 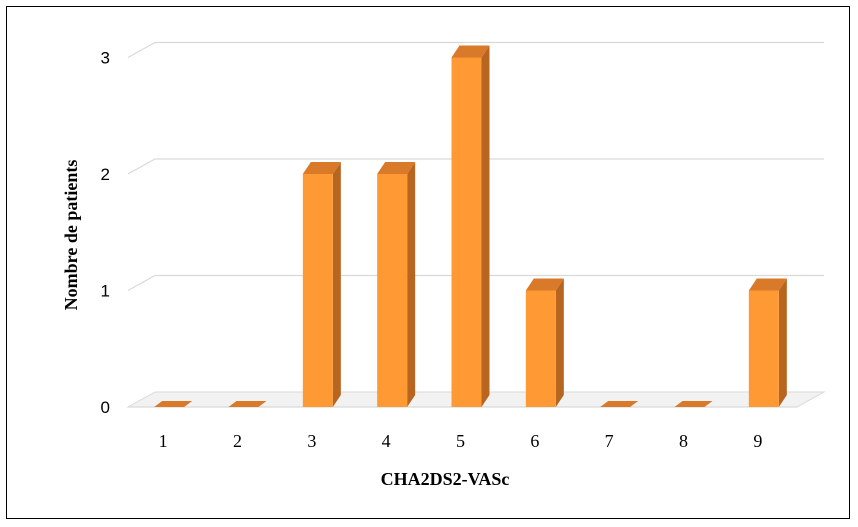 I want to click on x-tick-label-6: 6, so click(x=534, y=441).